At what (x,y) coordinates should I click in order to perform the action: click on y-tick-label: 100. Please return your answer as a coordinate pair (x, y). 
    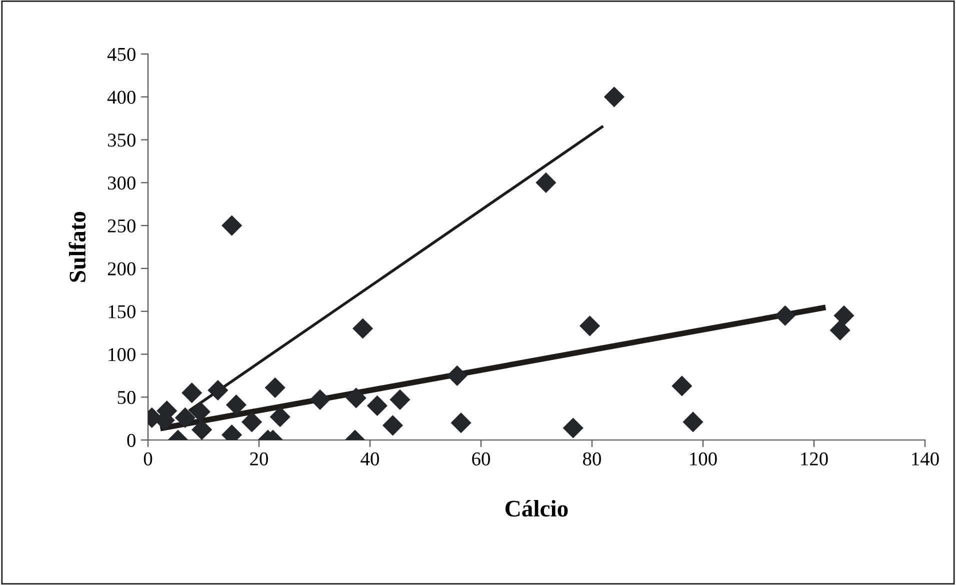
    Looking at the image, I should click on (122, 355).